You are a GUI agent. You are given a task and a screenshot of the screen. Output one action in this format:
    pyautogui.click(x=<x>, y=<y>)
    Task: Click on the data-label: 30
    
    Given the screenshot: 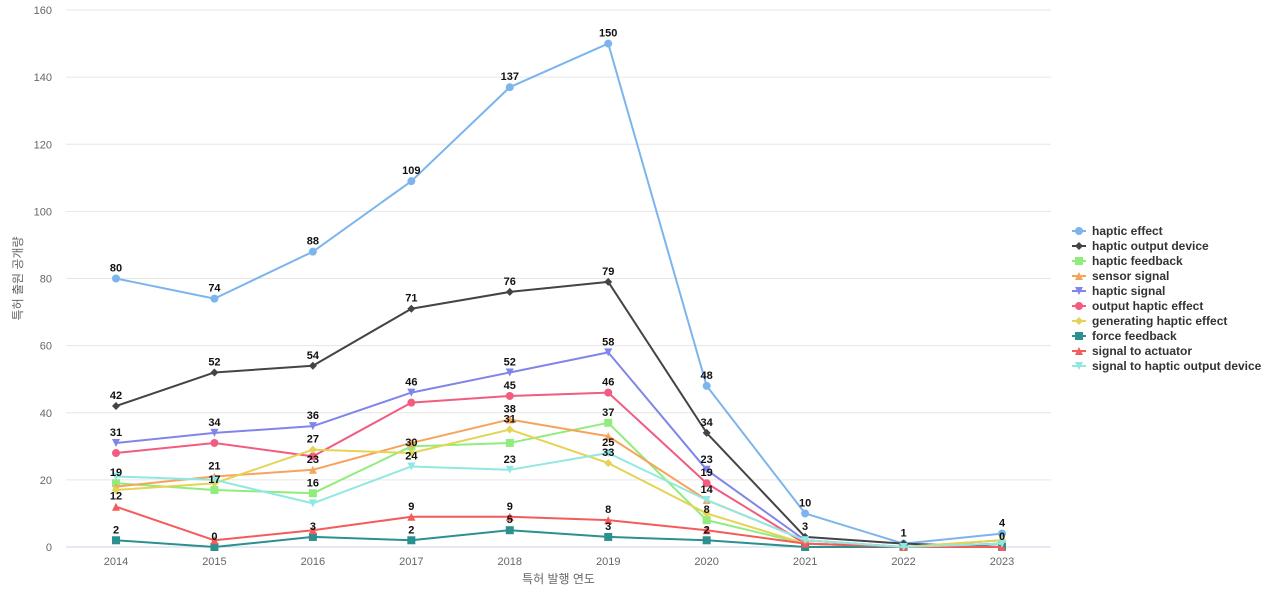 What is the action you would take?
    pyautogui.click(x=411, y=443)
    